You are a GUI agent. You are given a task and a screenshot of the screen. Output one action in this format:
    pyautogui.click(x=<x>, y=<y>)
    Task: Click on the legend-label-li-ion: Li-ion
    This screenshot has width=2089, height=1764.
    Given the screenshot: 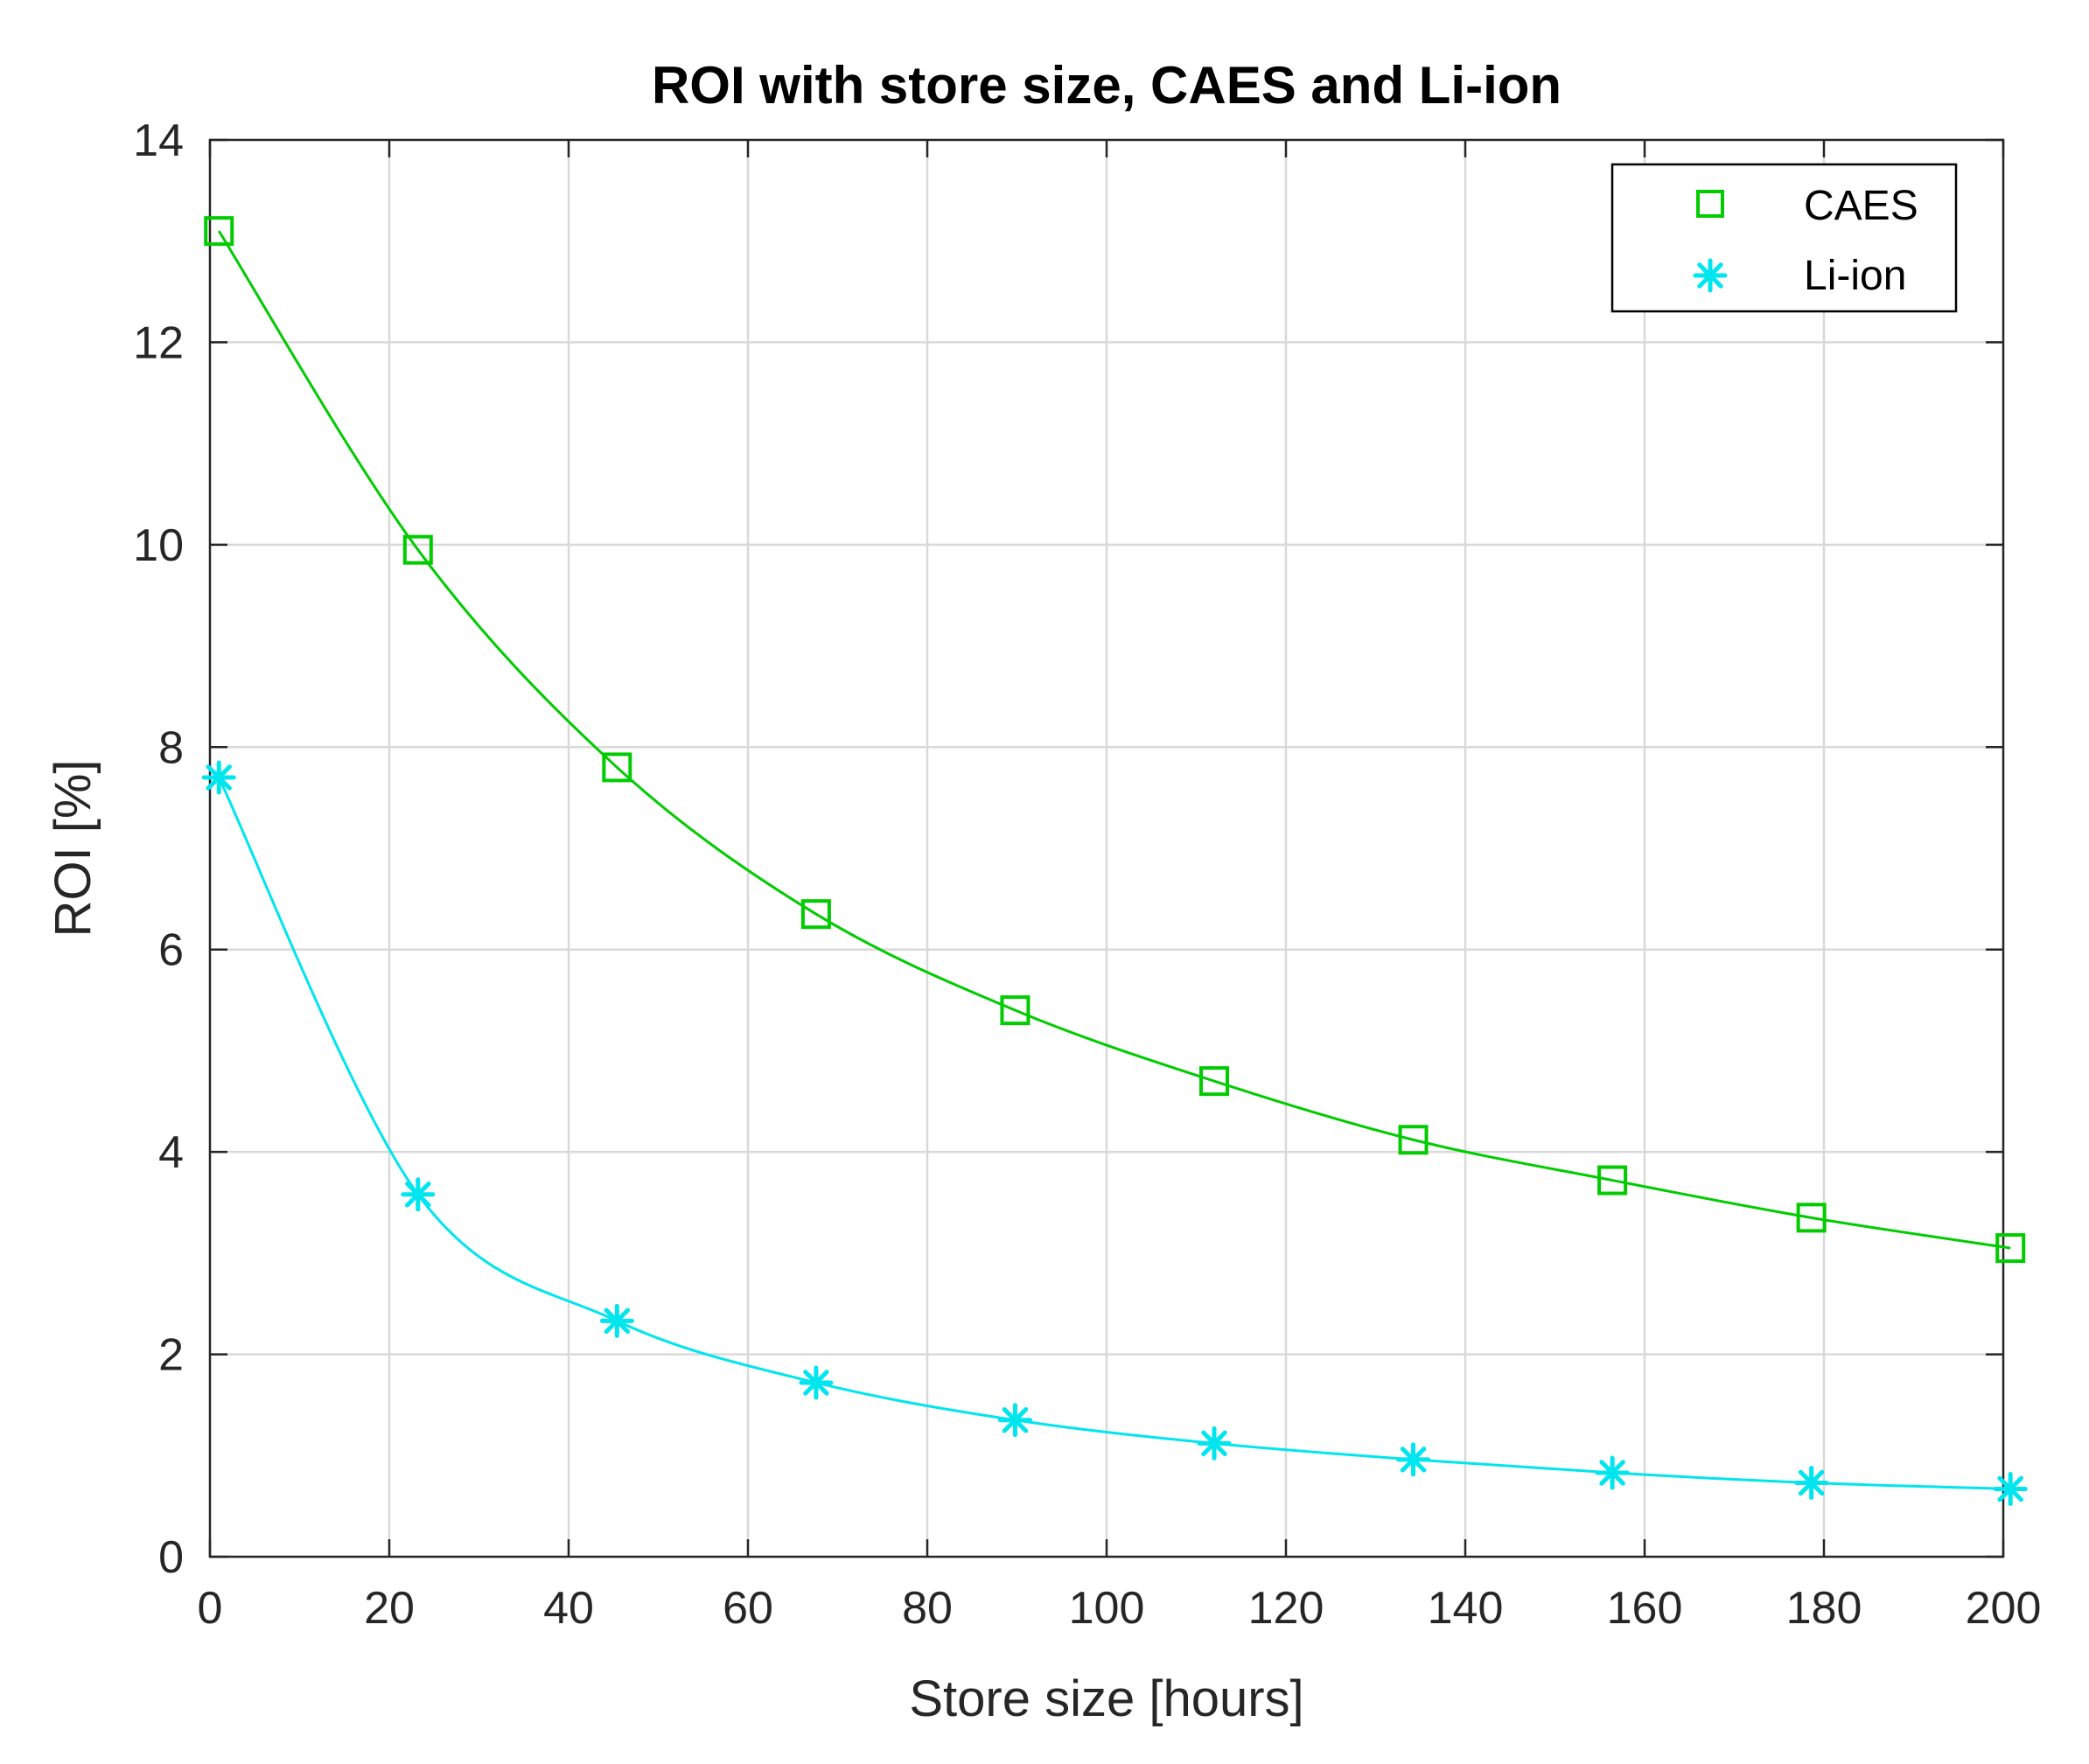 What is the action you would take?
    pyautogui.click(x=1855, y=276)
    